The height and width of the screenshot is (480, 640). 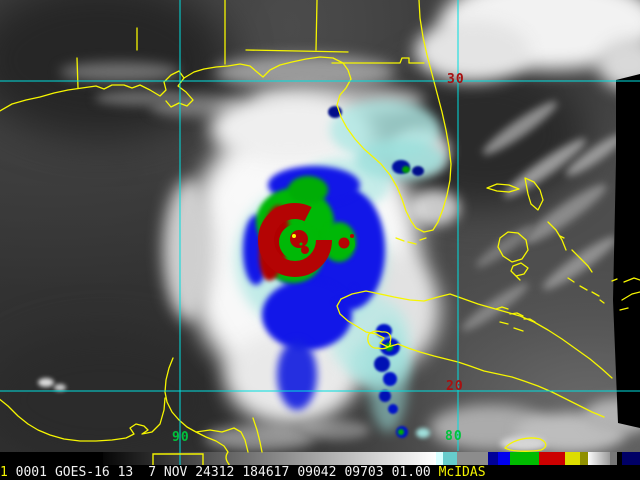 I want to click on hurricane-cloud-shield, so click(x=189, y=250).